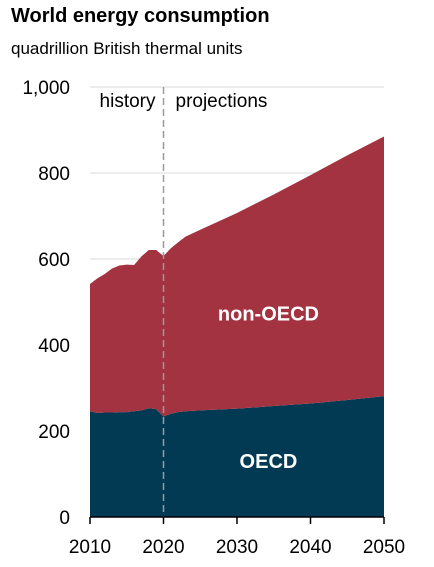 Image resolution: width=434 pixels, height=567 pixels. What do you see at coordinates (222, 101) in the screenshot?
I see `region-label-projections: projections` at bounding box center [222, 101].